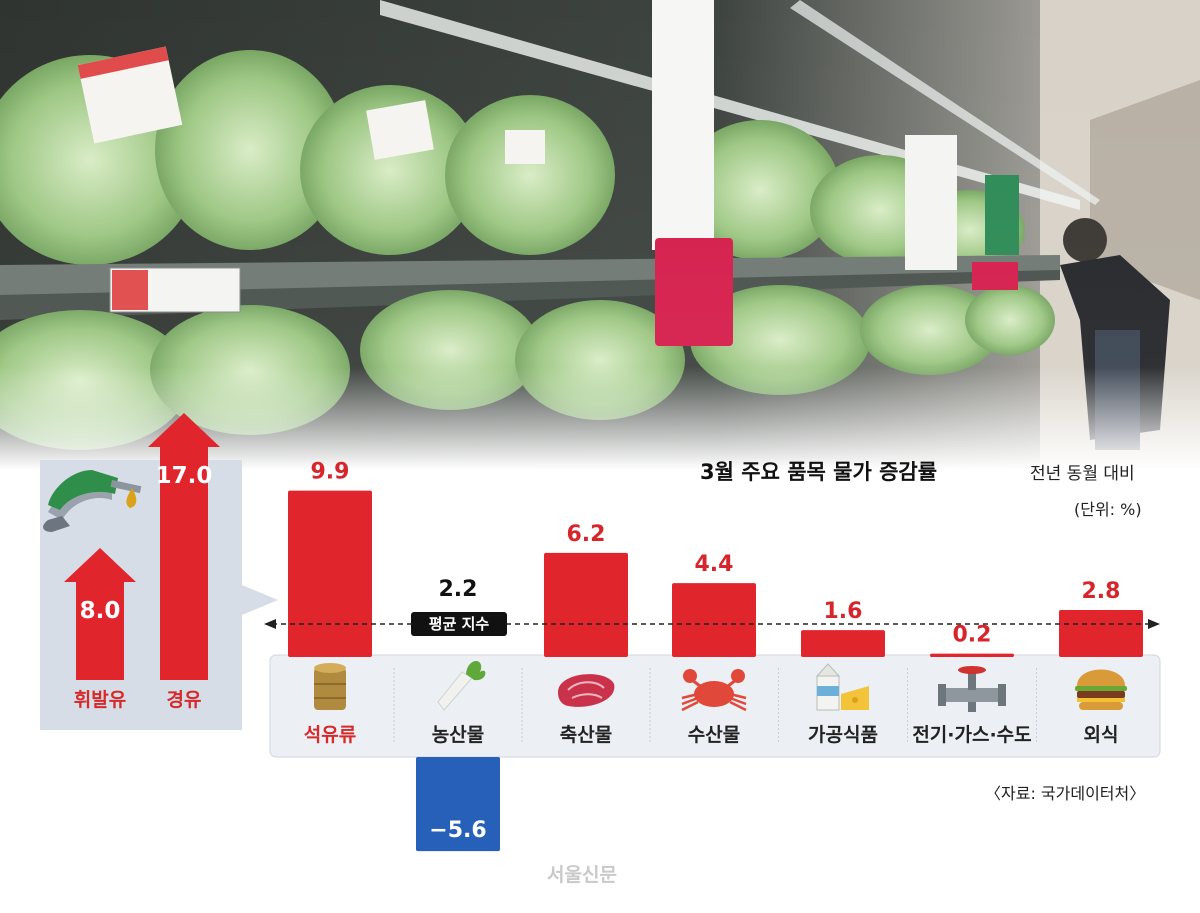 The image size is (1200, 913). Describe the element at coordinates (972, 635) in the screenshot. I see `value-label-5: 0.2` at that location.